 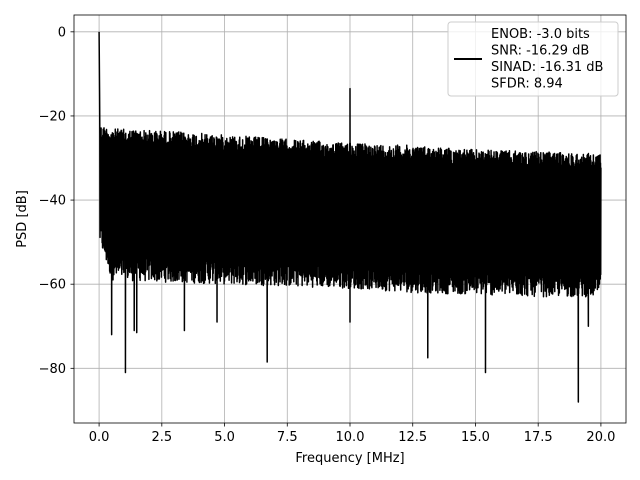 What do you see at coordinates (62, 32) in the screenshot?
I see `y-tick-label: 0` at bounding box center [62, 32].